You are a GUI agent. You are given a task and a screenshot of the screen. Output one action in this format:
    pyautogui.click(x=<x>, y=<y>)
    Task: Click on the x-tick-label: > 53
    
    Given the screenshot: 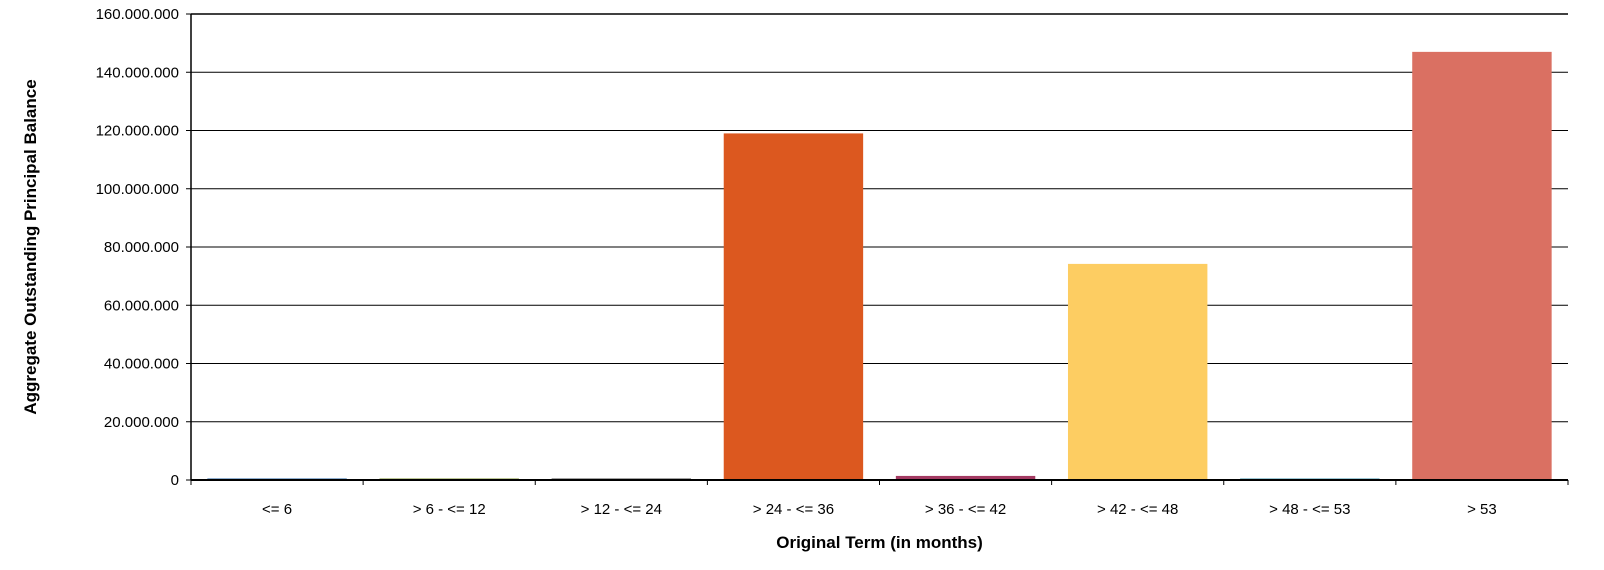 What is the action you would take?
    pyautogui.click(x=1482, y=509)
    